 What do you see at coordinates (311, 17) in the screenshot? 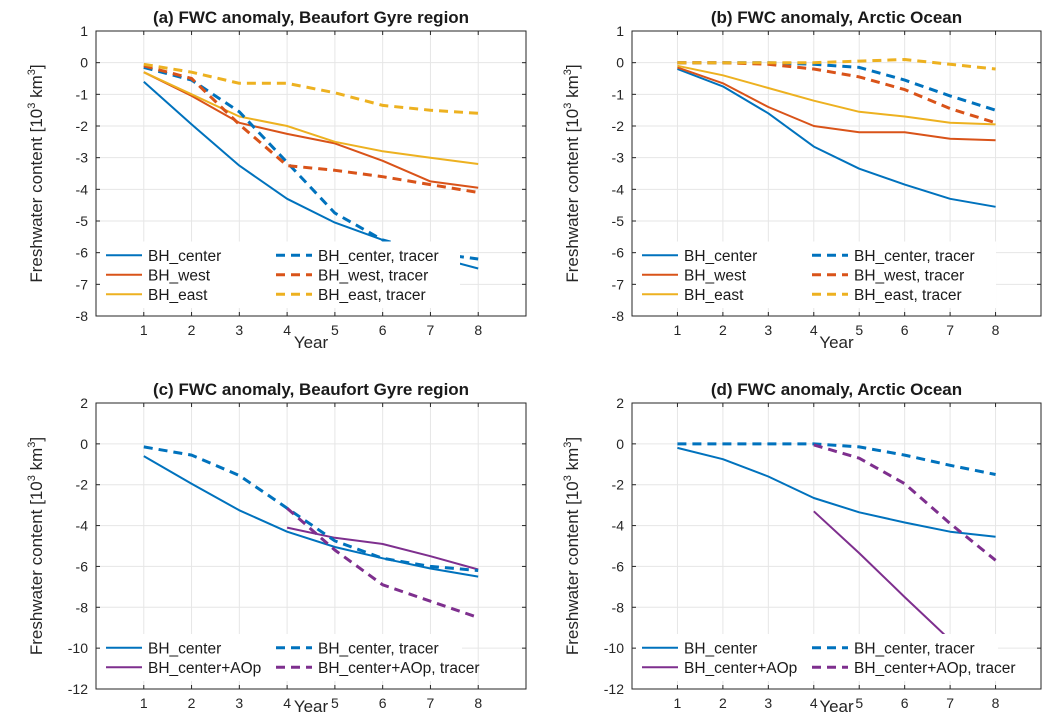
I see `chart-title: (a) FWC anomaly, Beaufort Gyre region` at bounding box center [311, 17].